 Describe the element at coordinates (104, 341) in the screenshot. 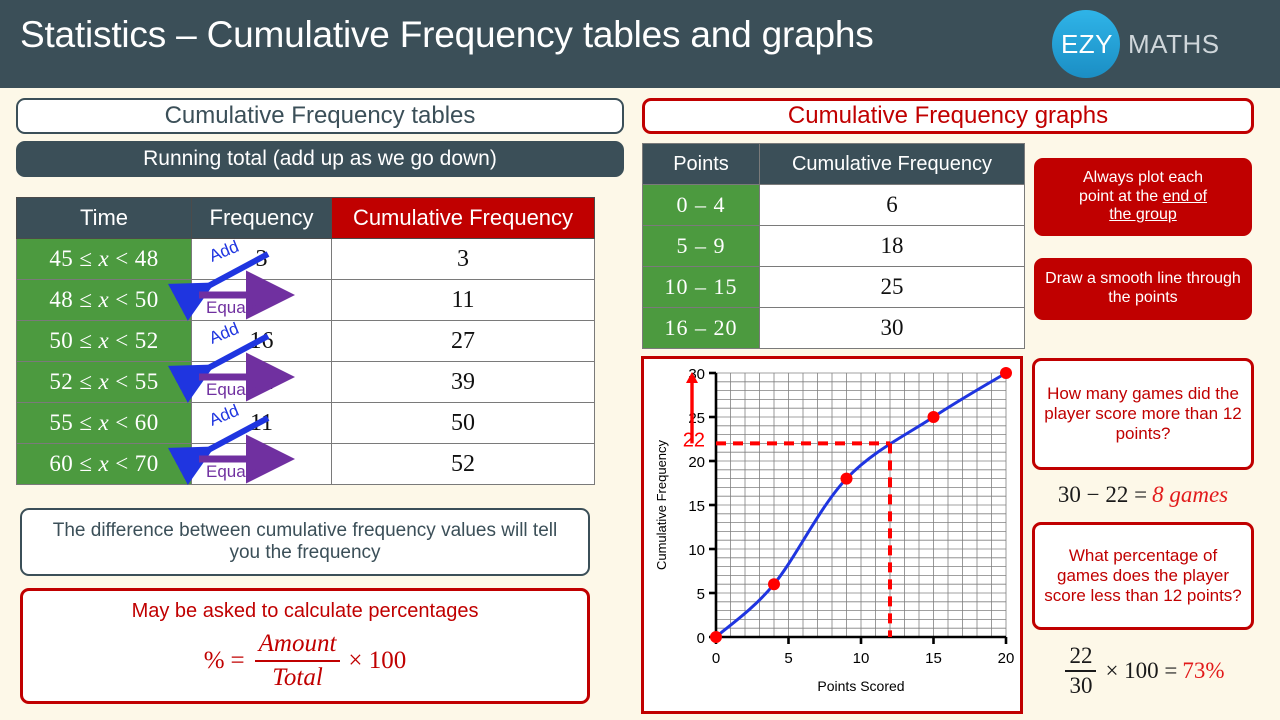

I see `cell-time: 50 ≤ x < 52` at that location.